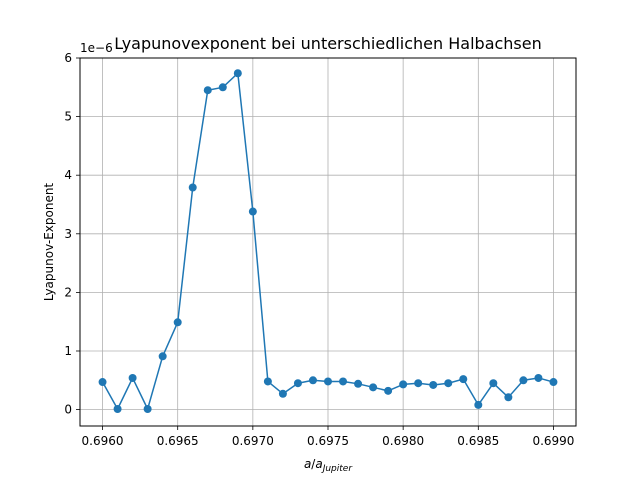 The height and width of the screenshot is (484, 640). What do you see at coordinates (307, 464) in the screenshot?
I see `x-axis-label-a: a` at bounding box center [307, 464].